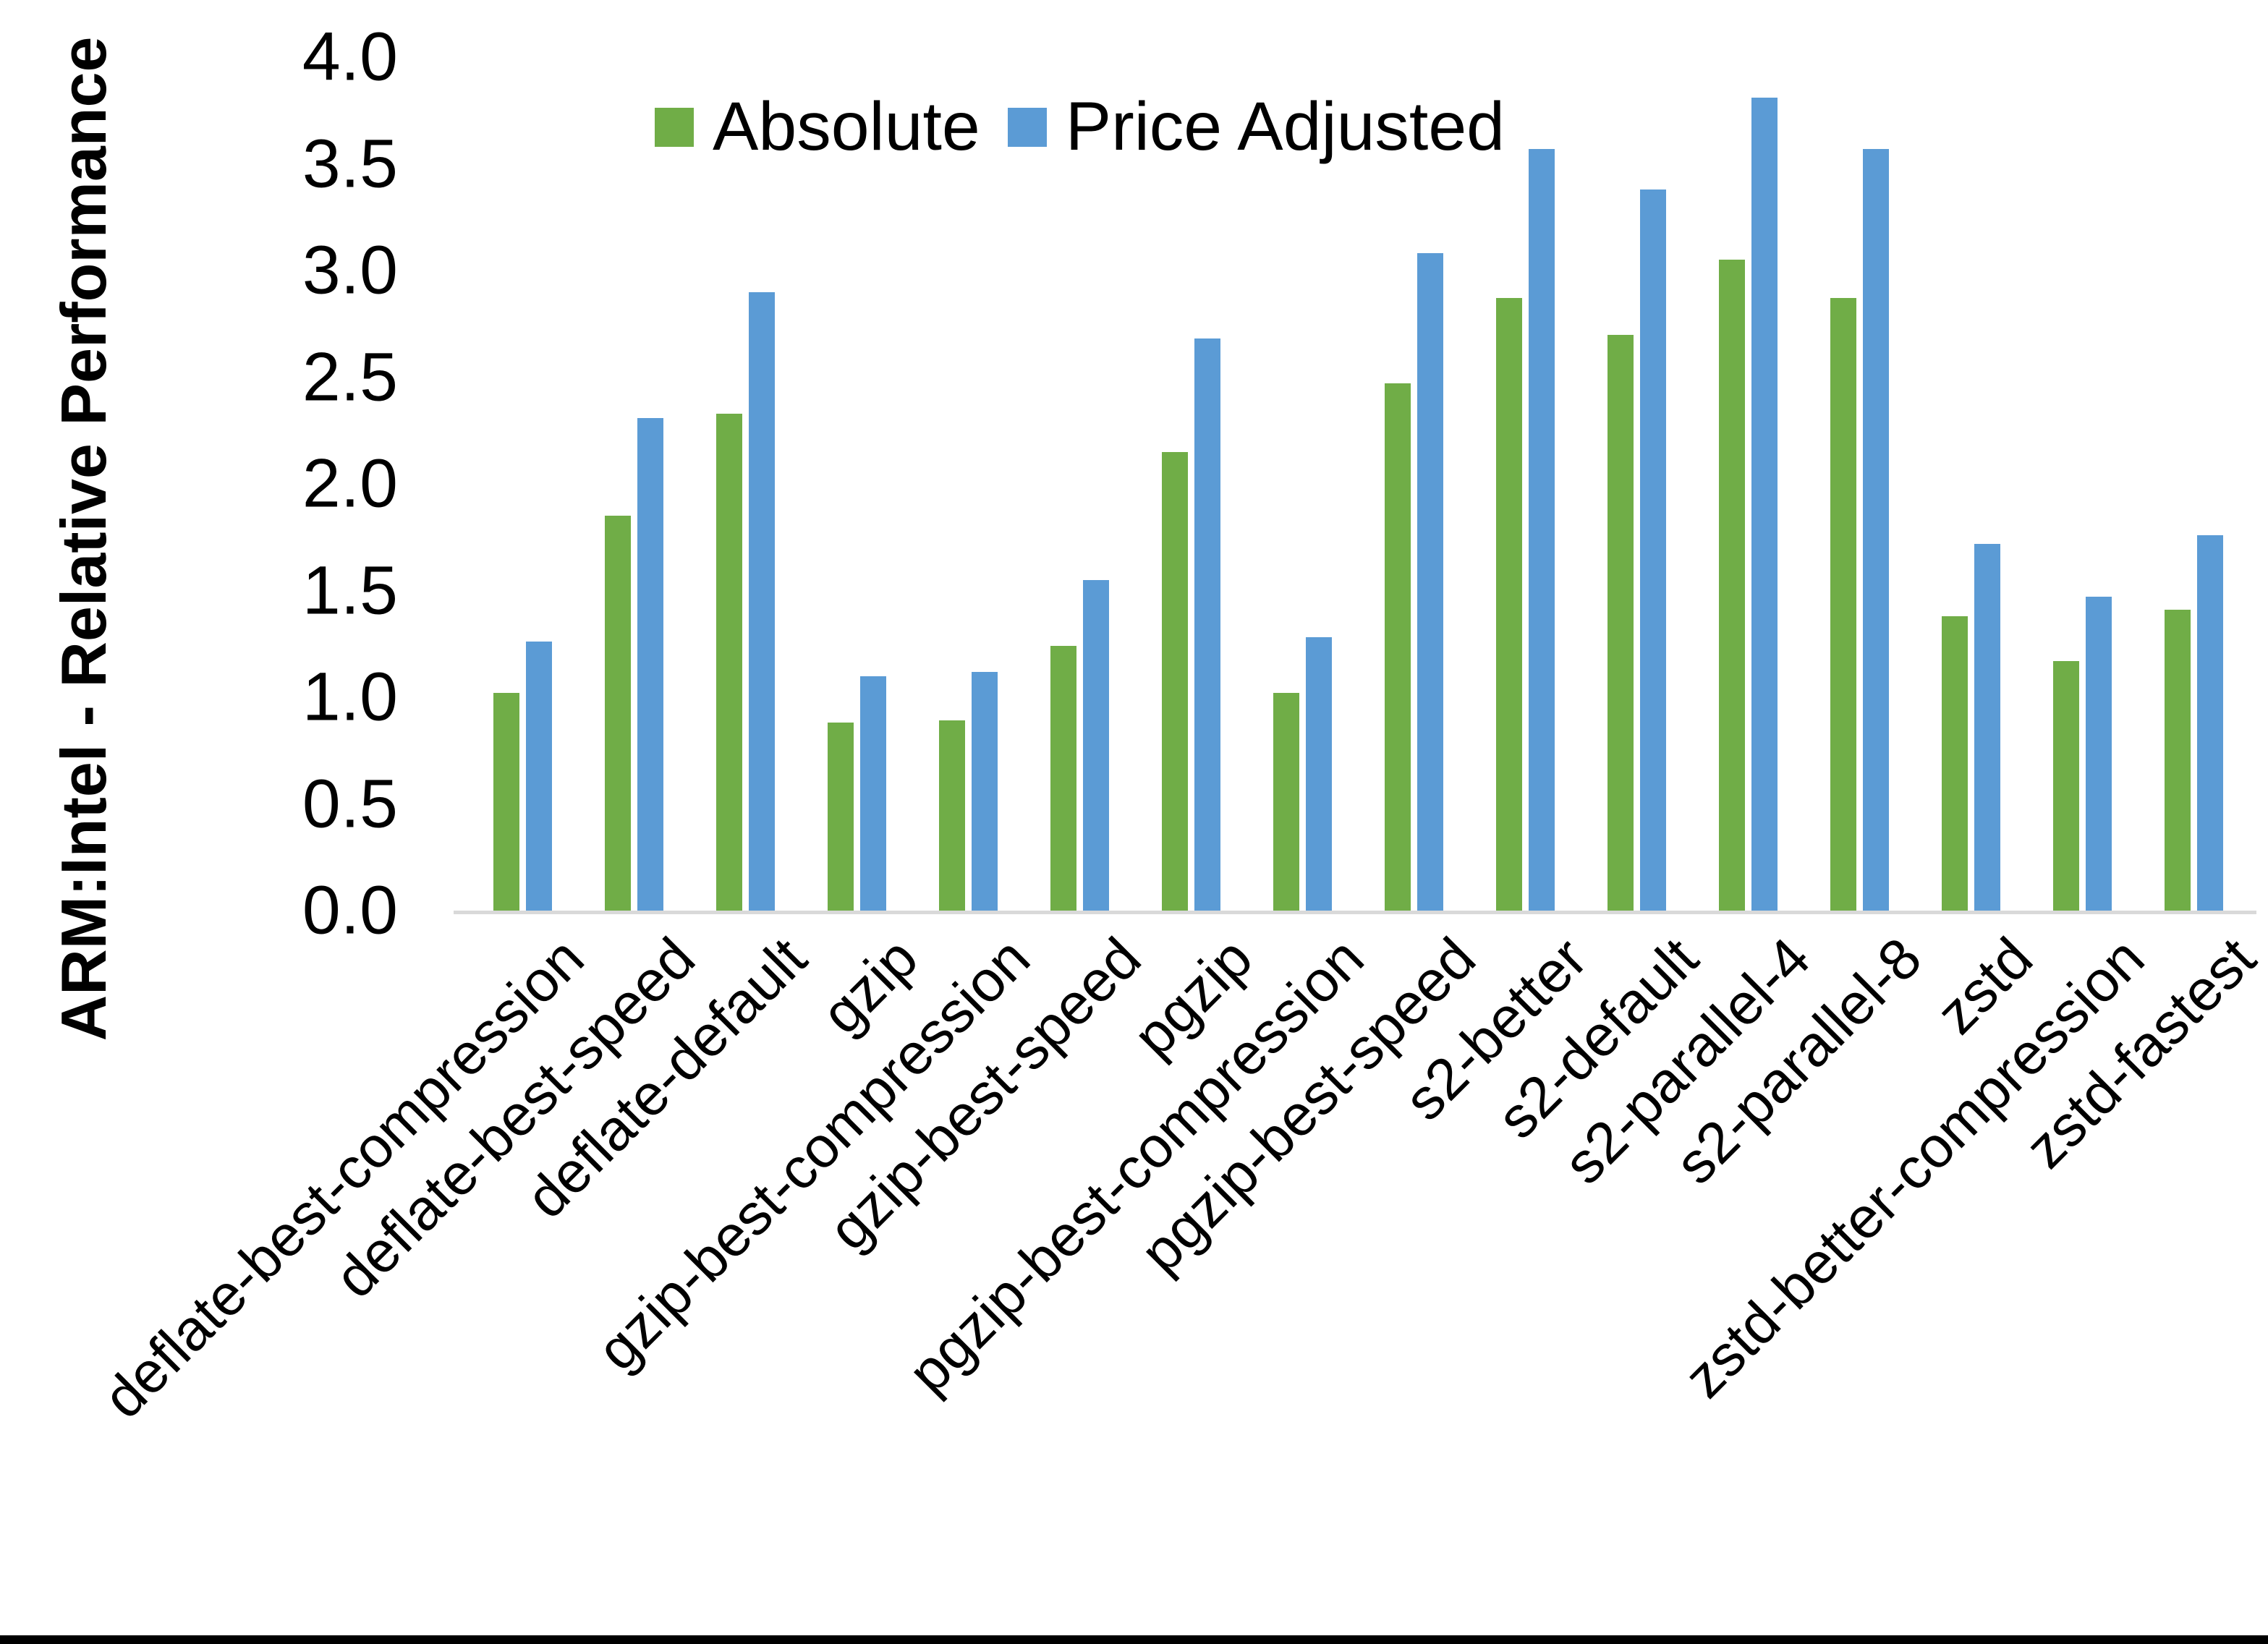 This screenshot has width=2268, height=1644. I want to click on legend-item-price-adjusted: Price Adjusted, so click(1256, 126).